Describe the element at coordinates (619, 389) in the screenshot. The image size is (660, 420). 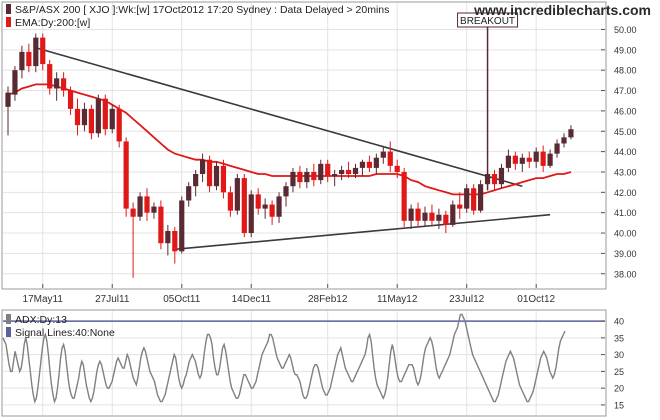
I see `adx-y-tick-label: 20` at that location.